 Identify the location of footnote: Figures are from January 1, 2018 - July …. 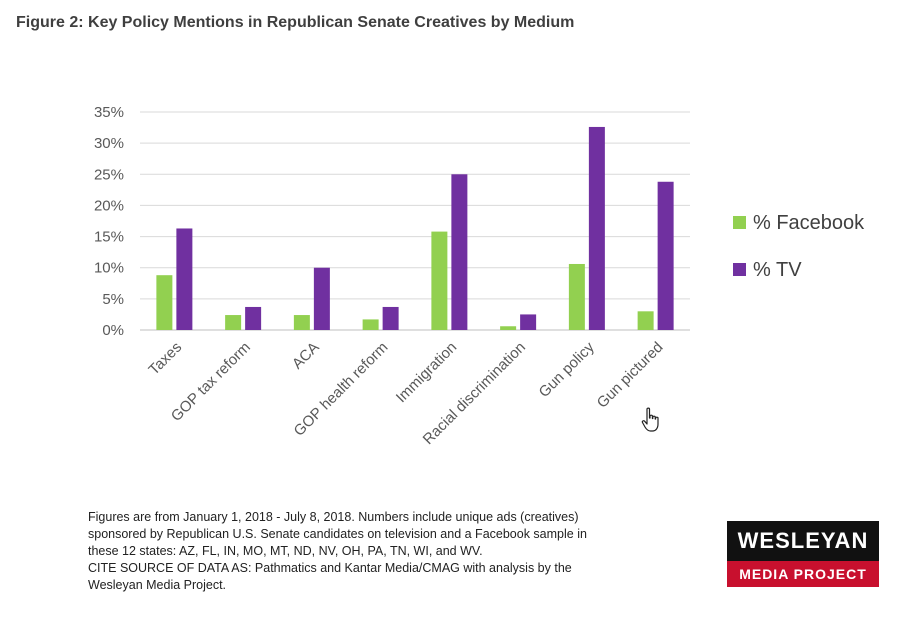
(383, 551).